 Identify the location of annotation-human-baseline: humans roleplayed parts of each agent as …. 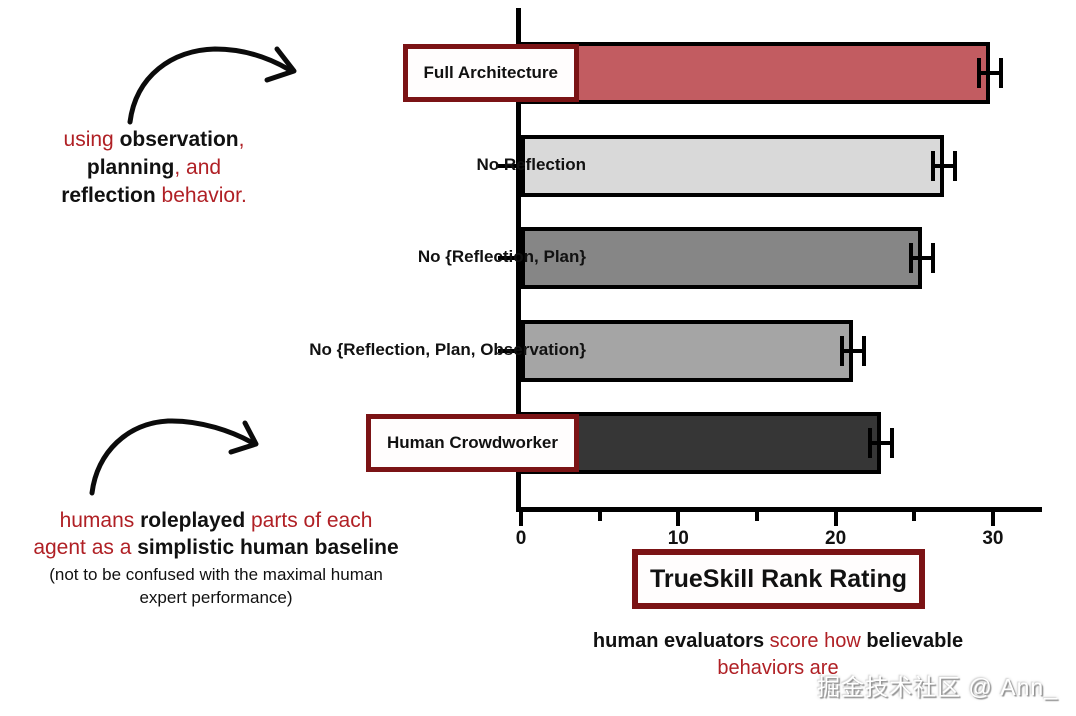
(216, 558).